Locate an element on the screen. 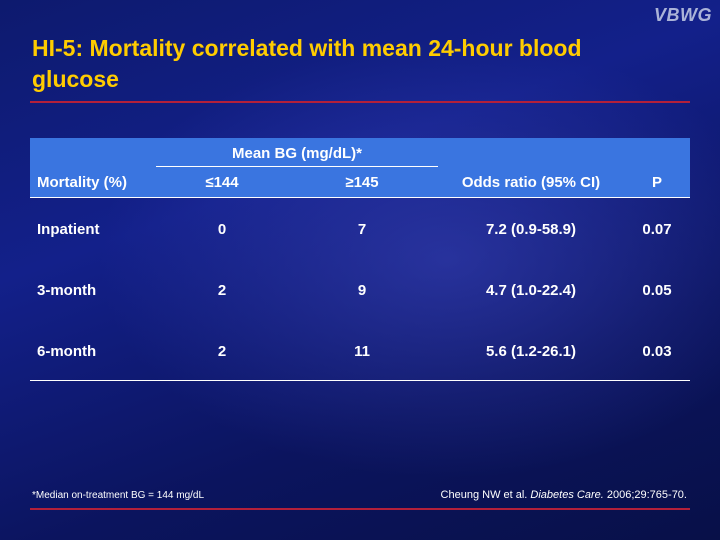  cell-le144: 0 is located at coordinates (222, 229).